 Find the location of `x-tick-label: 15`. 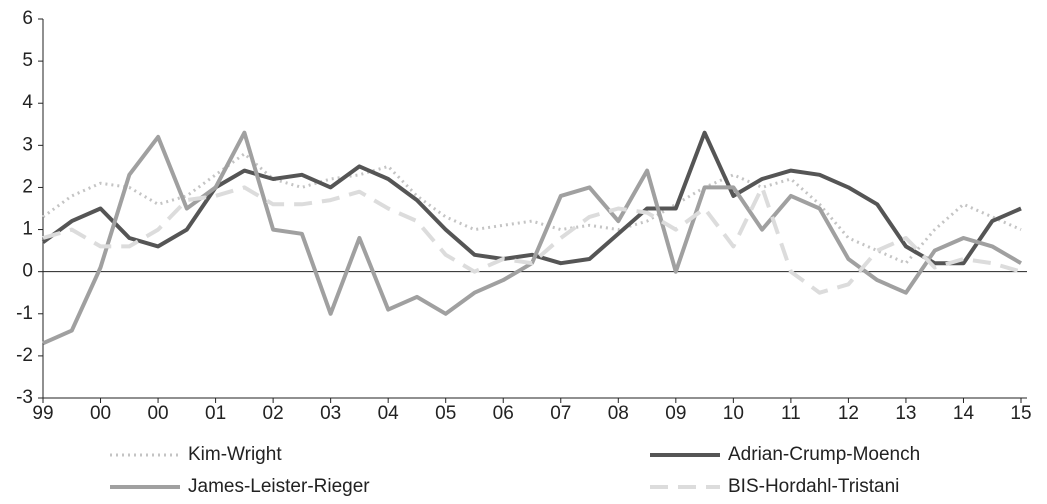

x-tick-label: 15 is located at coordinates (1020, 413).